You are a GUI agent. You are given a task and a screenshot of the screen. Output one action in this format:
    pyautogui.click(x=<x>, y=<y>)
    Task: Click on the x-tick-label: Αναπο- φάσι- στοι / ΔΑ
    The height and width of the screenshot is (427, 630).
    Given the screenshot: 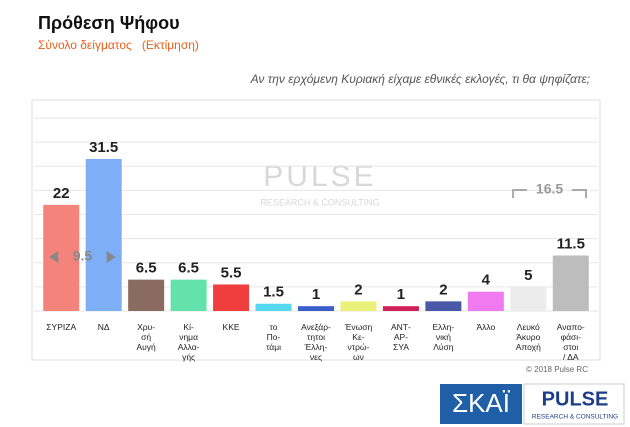 What is the action you would take?
    pyautogui.click(x=570, y=342)
    